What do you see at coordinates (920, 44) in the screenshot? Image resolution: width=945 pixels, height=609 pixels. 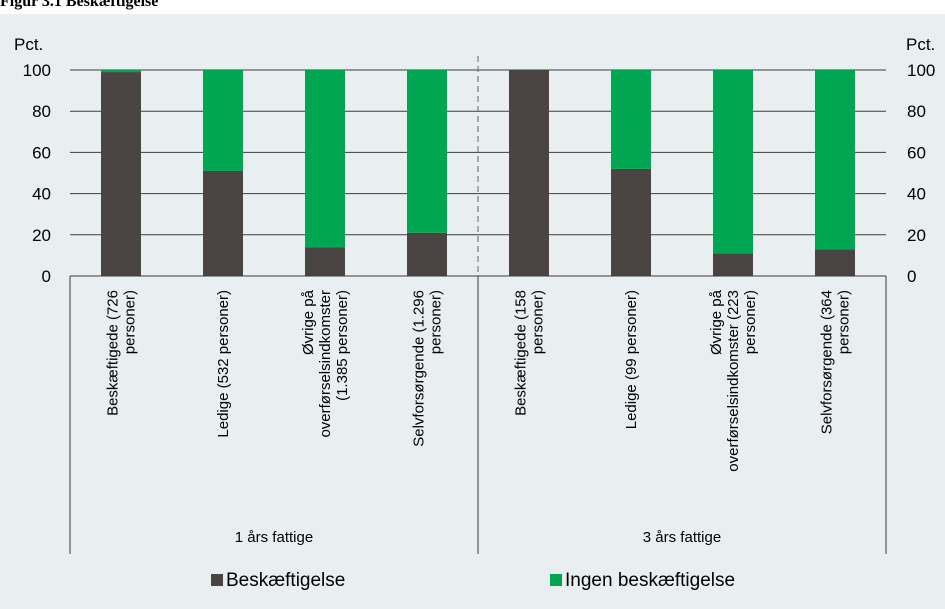 I see `y-unit-label-right: Pct.` at bounding box center [920, 44].